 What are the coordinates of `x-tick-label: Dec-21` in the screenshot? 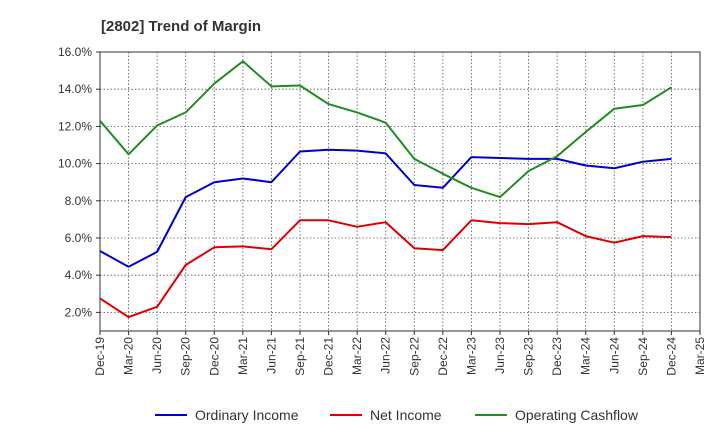 It's located at (329, 356).